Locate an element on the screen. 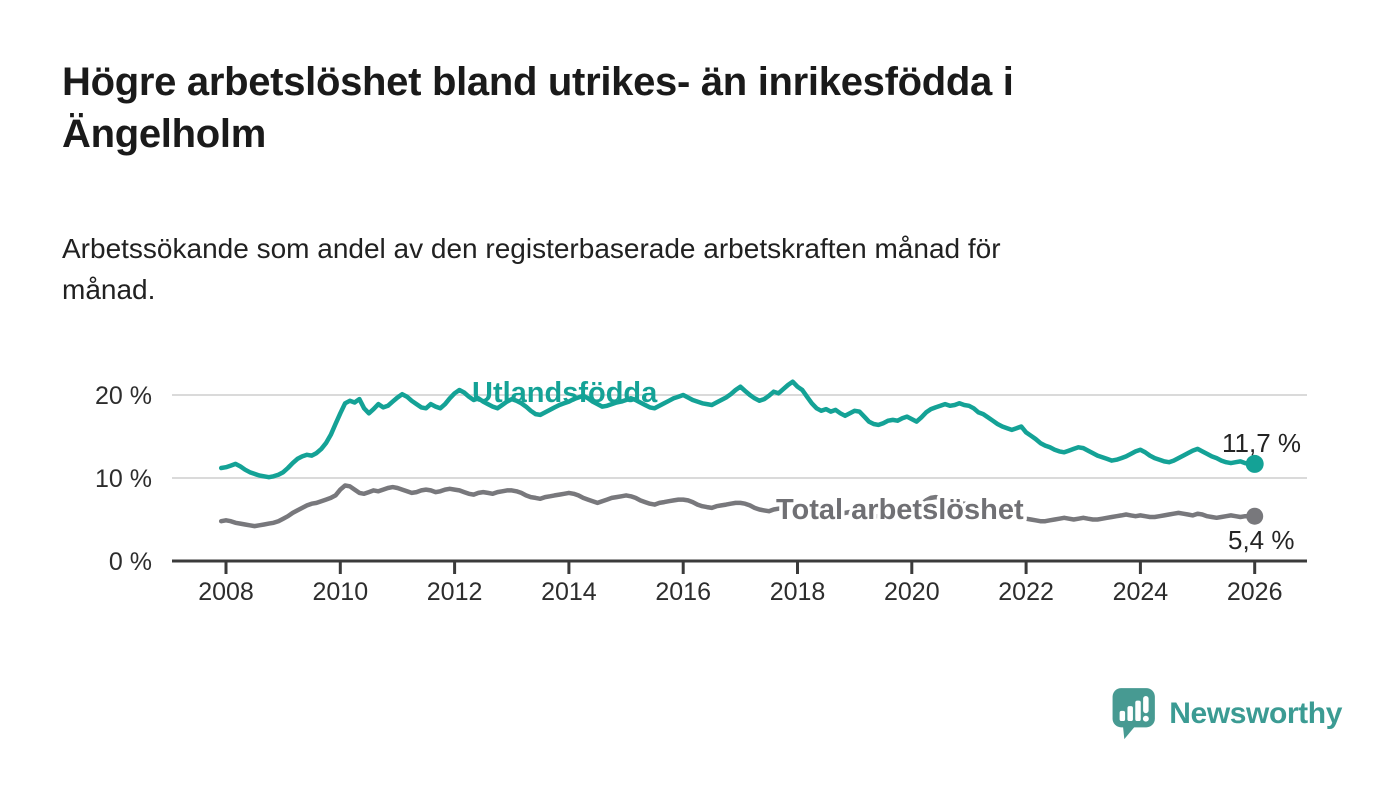 This screenshot has height=794, width=1400. newsworthy-speech-bubble-barchart-icon is located at coordinates (1134, 714).